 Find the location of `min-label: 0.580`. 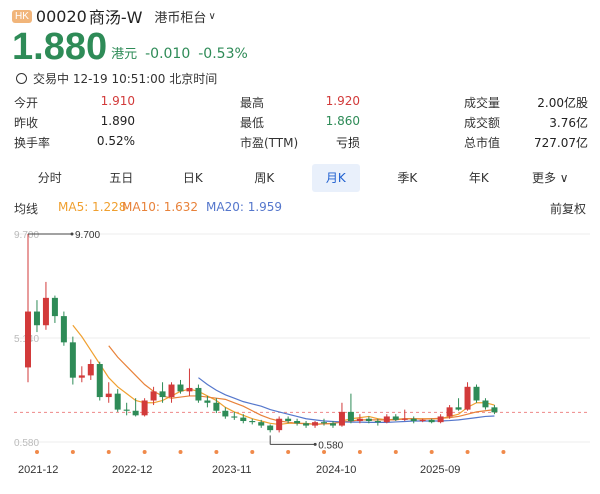

min-label: 0.580 is located at coordinates (330, 445).